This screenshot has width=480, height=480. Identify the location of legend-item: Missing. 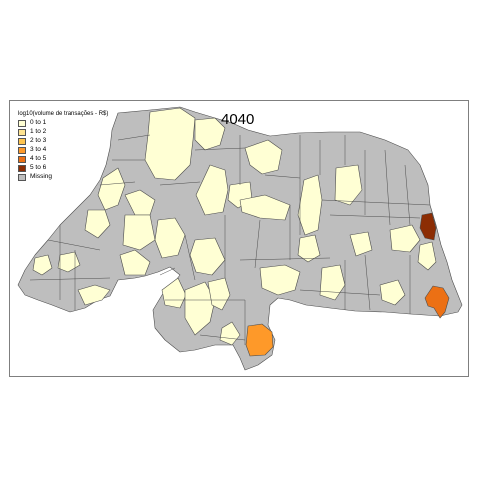
(35, 177).